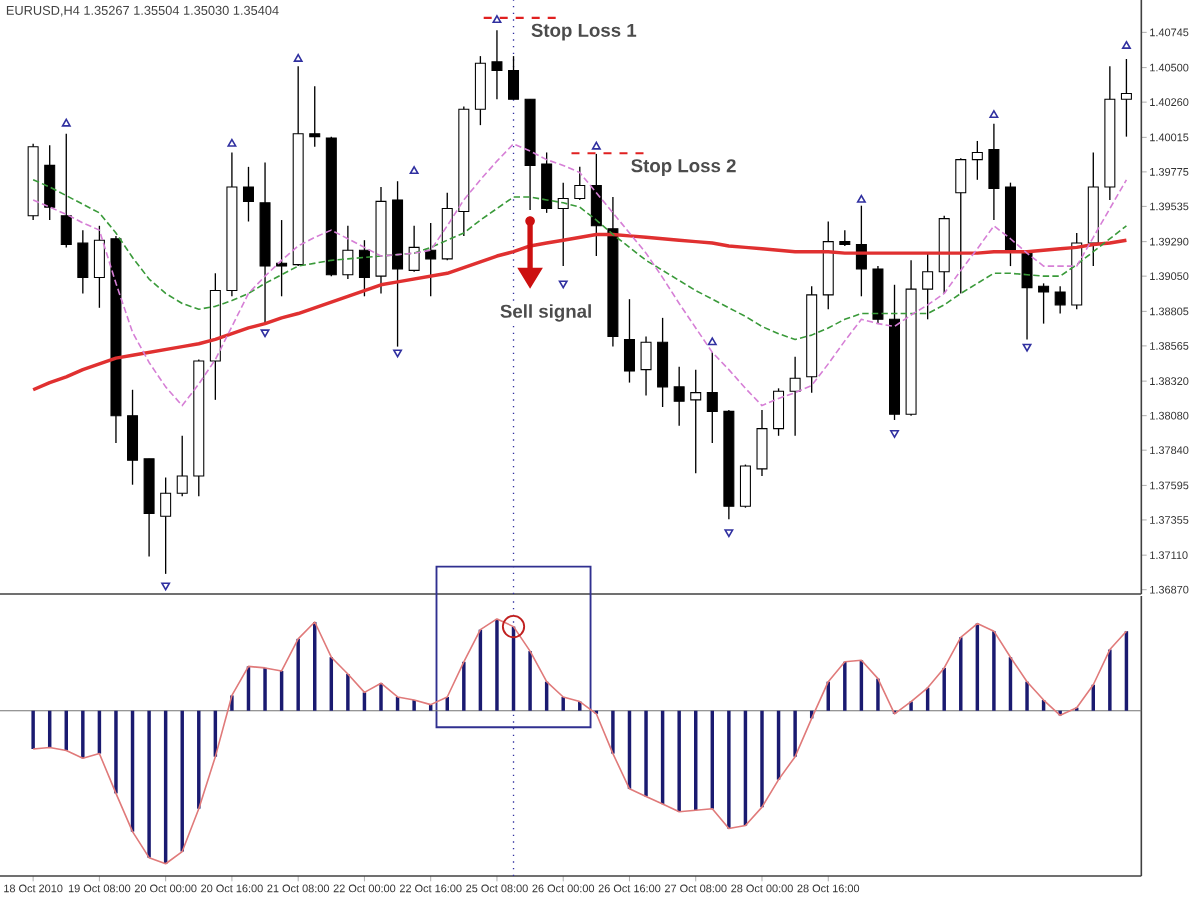  I want to click on annotation: Sell signal, so click(545, 313).